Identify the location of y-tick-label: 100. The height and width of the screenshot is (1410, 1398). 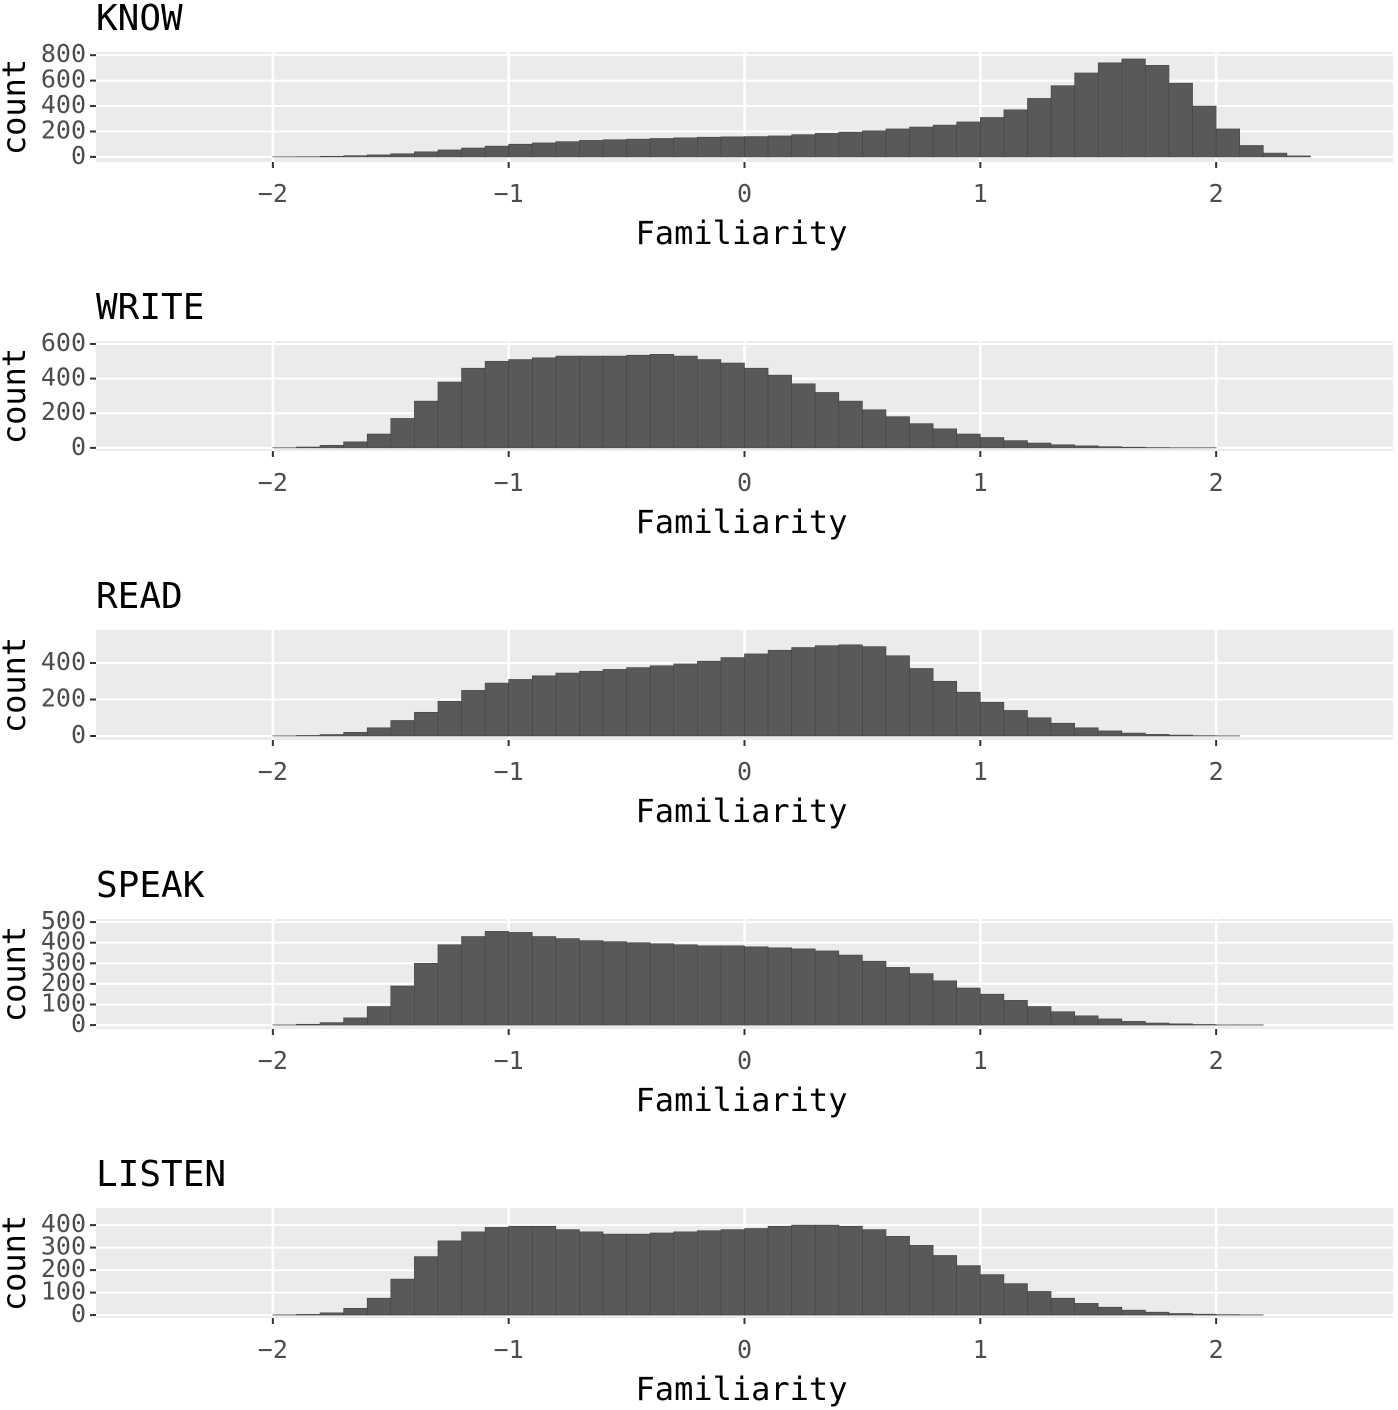
(63, 1002).